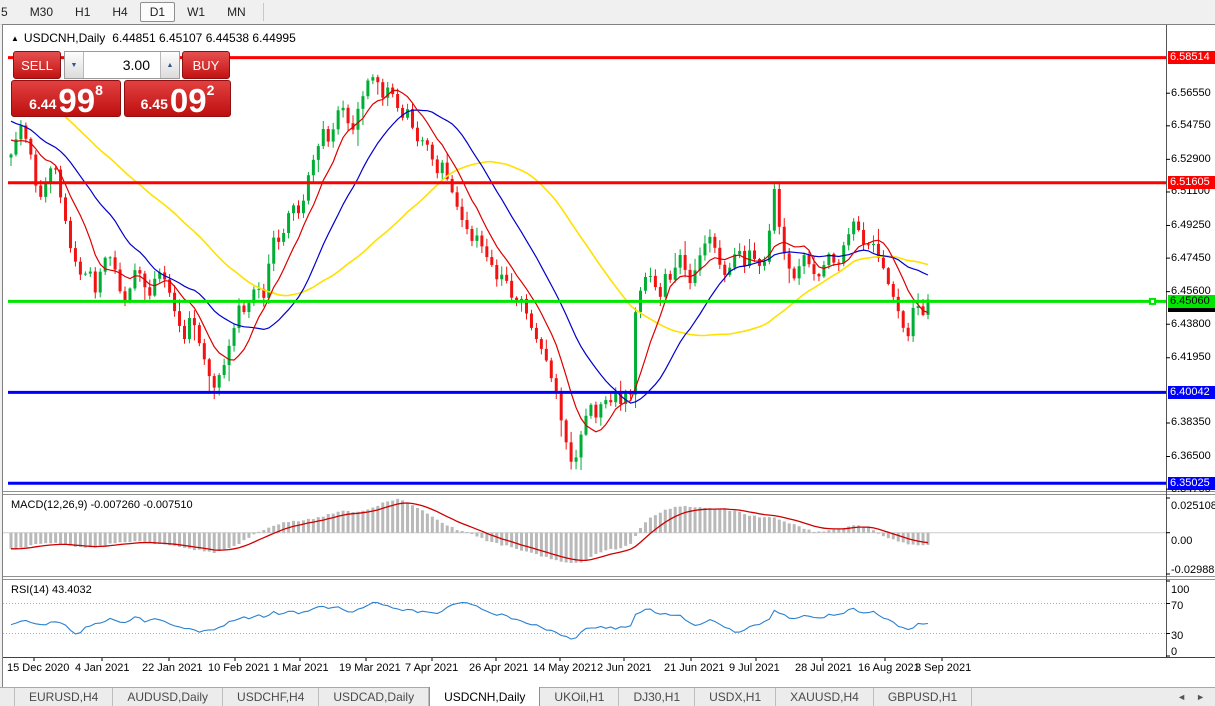 The height and width of the screenshot is (706, 1215). What do you see at coordinates (823, 668) in the screenshot?
I see `date-tick-label: 28 Jul 2021` at bounding box center [823, 668].